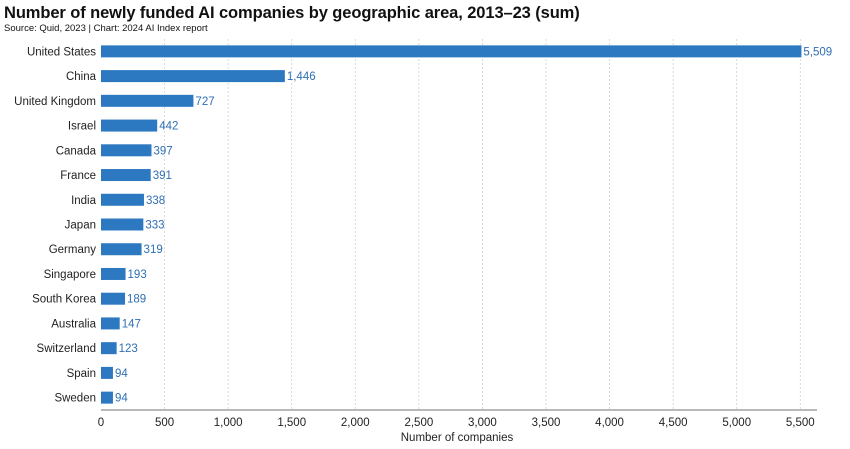 This screenshot has height=449, width=850. Describe the element at coordinates (78, 176) in the screenshot. I see `category-label: France` at that location.